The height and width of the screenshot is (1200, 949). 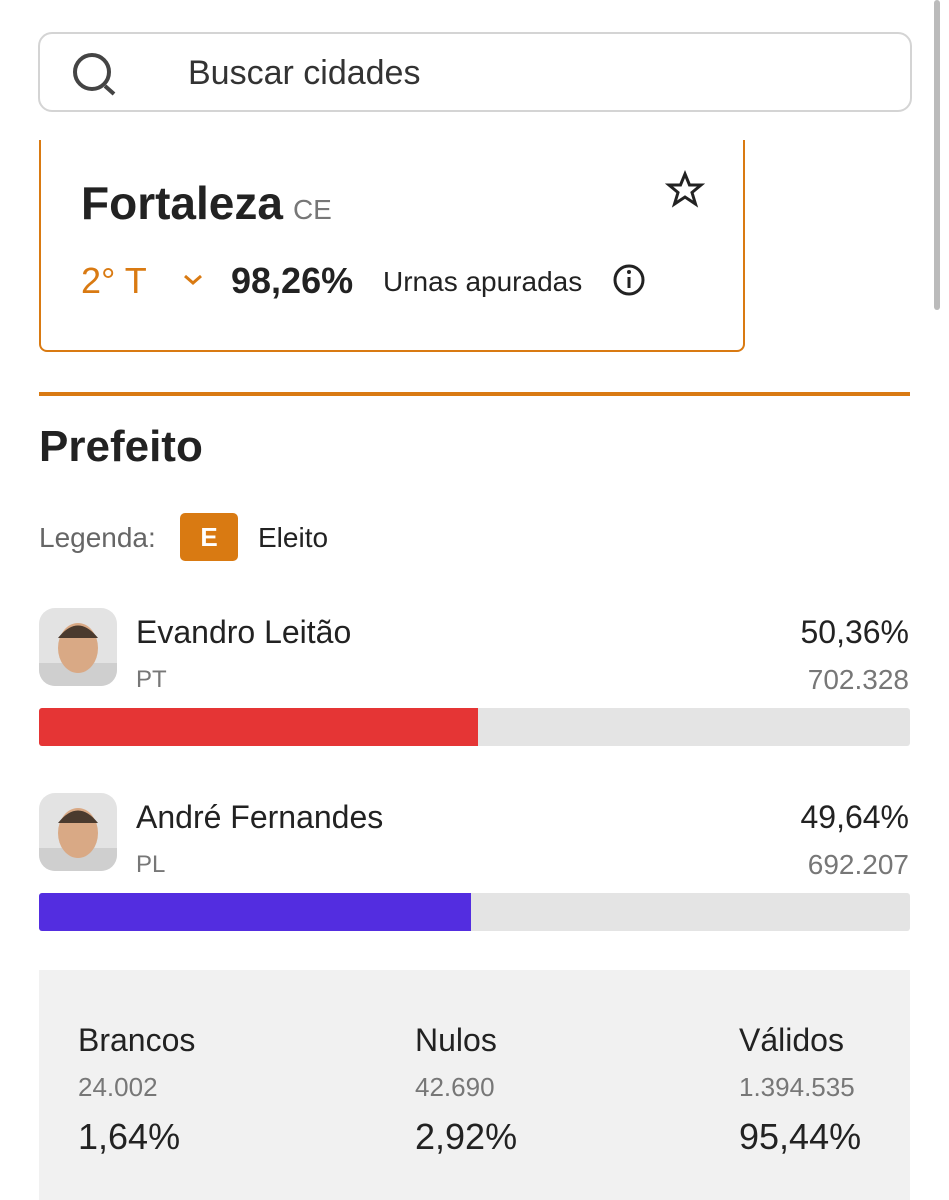 What do you see at coordinates (182, 203) in the screenshot?
I see `city-name-text: Fortaleza` at bounding box center [182, 203].